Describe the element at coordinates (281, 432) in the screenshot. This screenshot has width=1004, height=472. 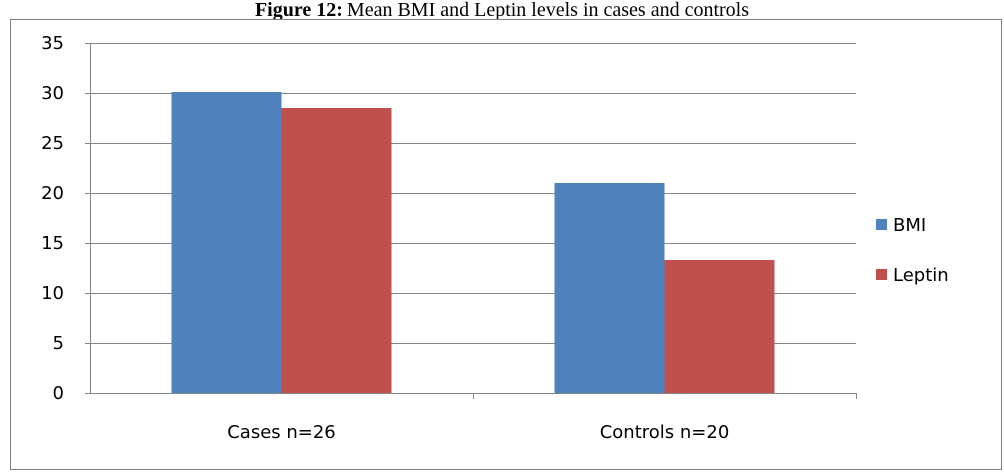
I see `x-category-label: Cases n=26` at that location.